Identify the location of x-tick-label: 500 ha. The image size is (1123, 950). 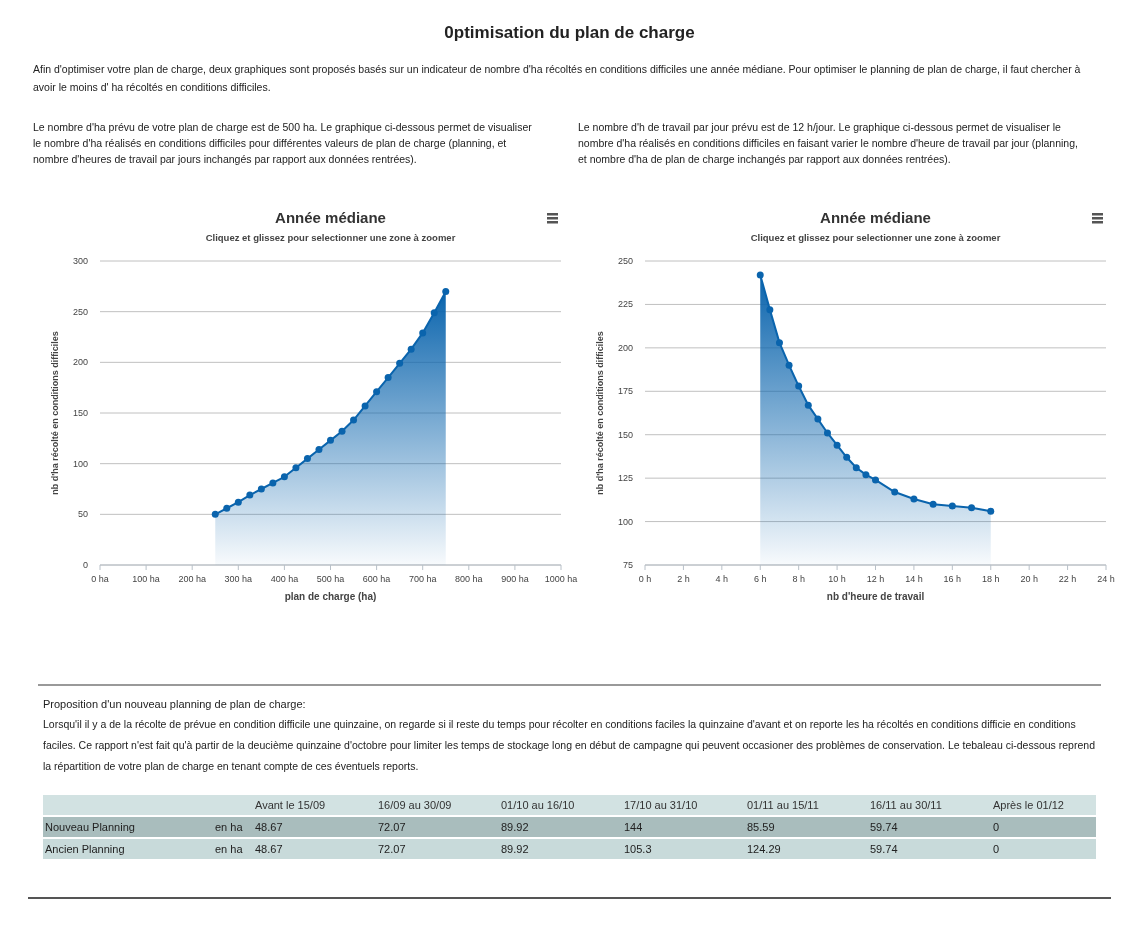
(330, 579).